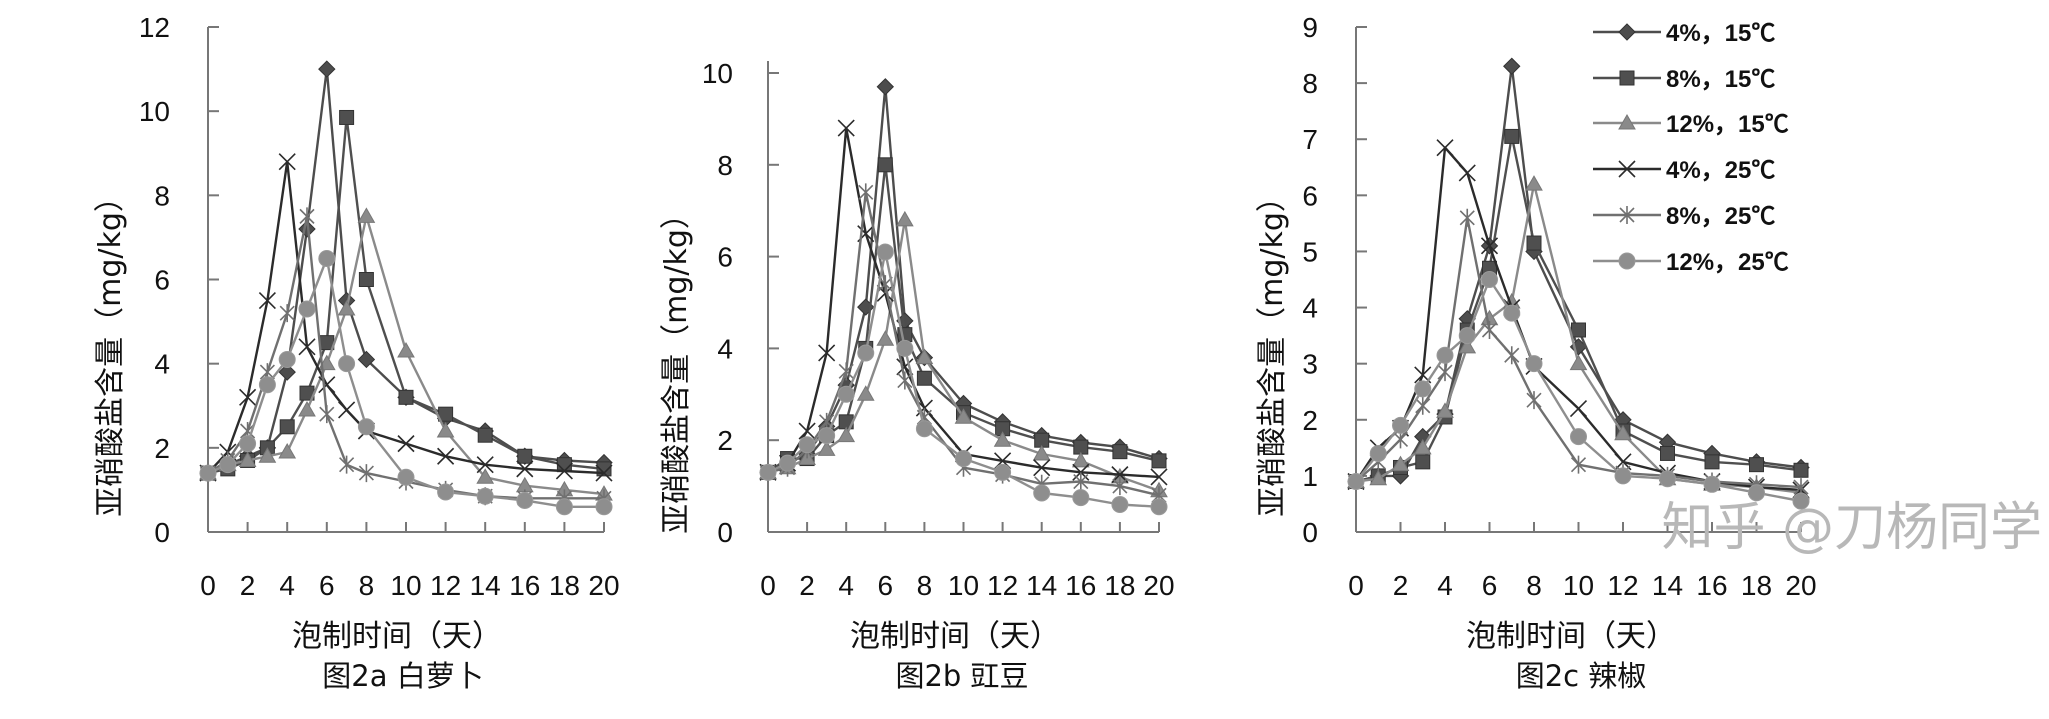 The image size is (2049, 719). Describe the element at coordinates (208, 585) in the screenshot. I see `x-tick-label: 0` at that location.